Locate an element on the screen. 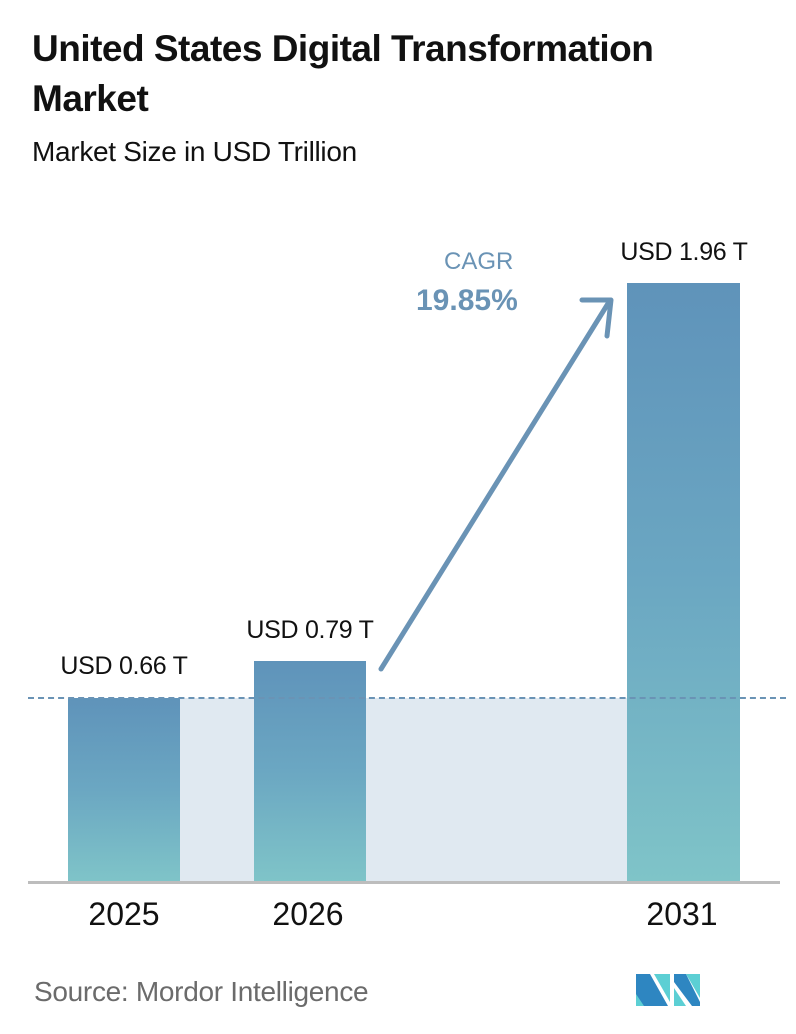 Image resolution: width=796 pixels, height=1034 pixels. bar-2031 is located at coordinates (683, 582).